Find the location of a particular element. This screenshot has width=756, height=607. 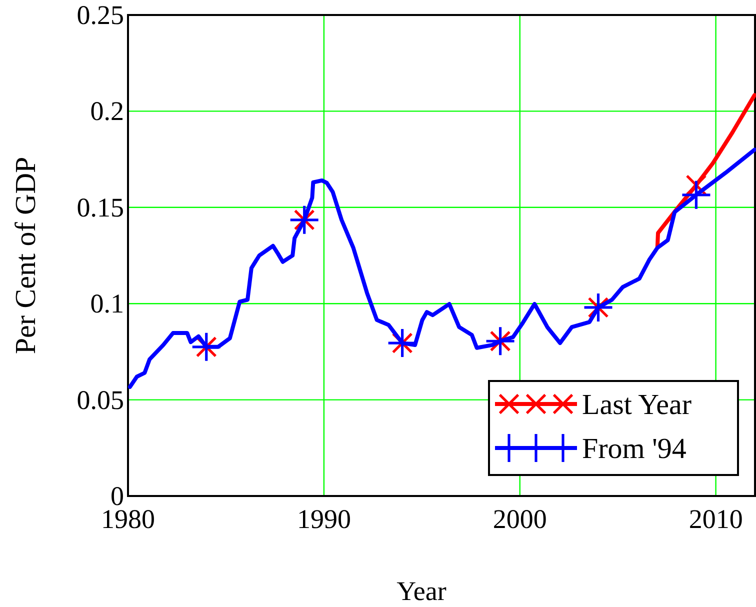

x-tick-label: 1990 is located at coordinates (323, 519).